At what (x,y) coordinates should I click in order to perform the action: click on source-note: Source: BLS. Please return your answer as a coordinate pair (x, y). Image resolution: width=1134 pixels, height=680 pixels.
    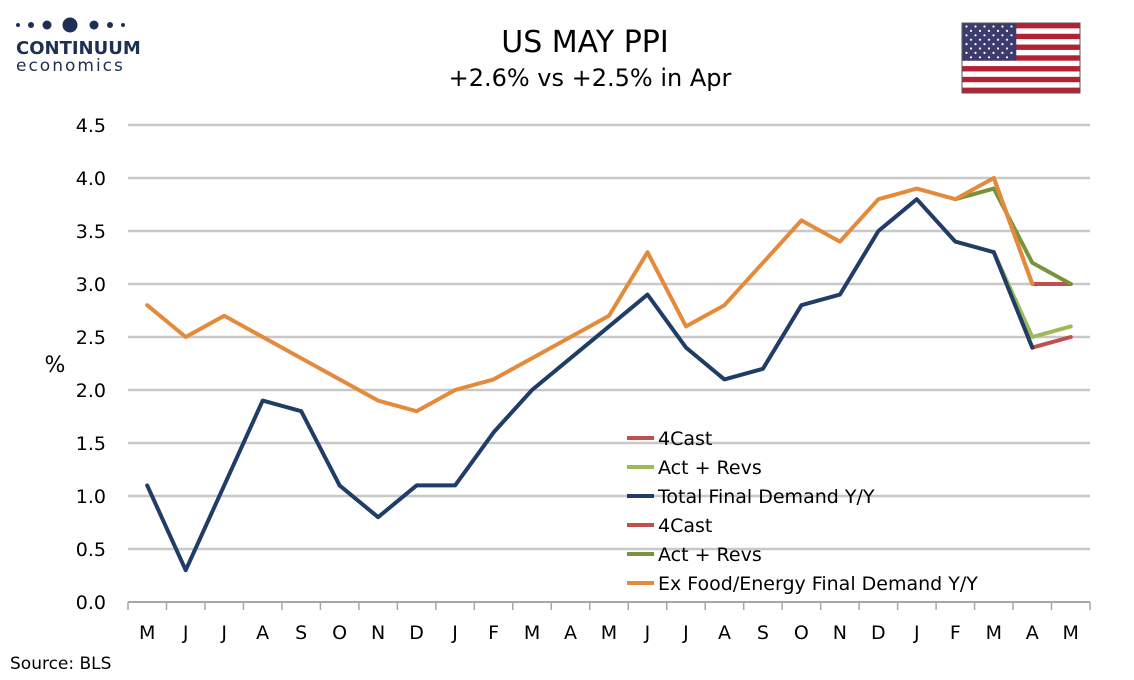
    Looking at the image, I should click on (60, 664).